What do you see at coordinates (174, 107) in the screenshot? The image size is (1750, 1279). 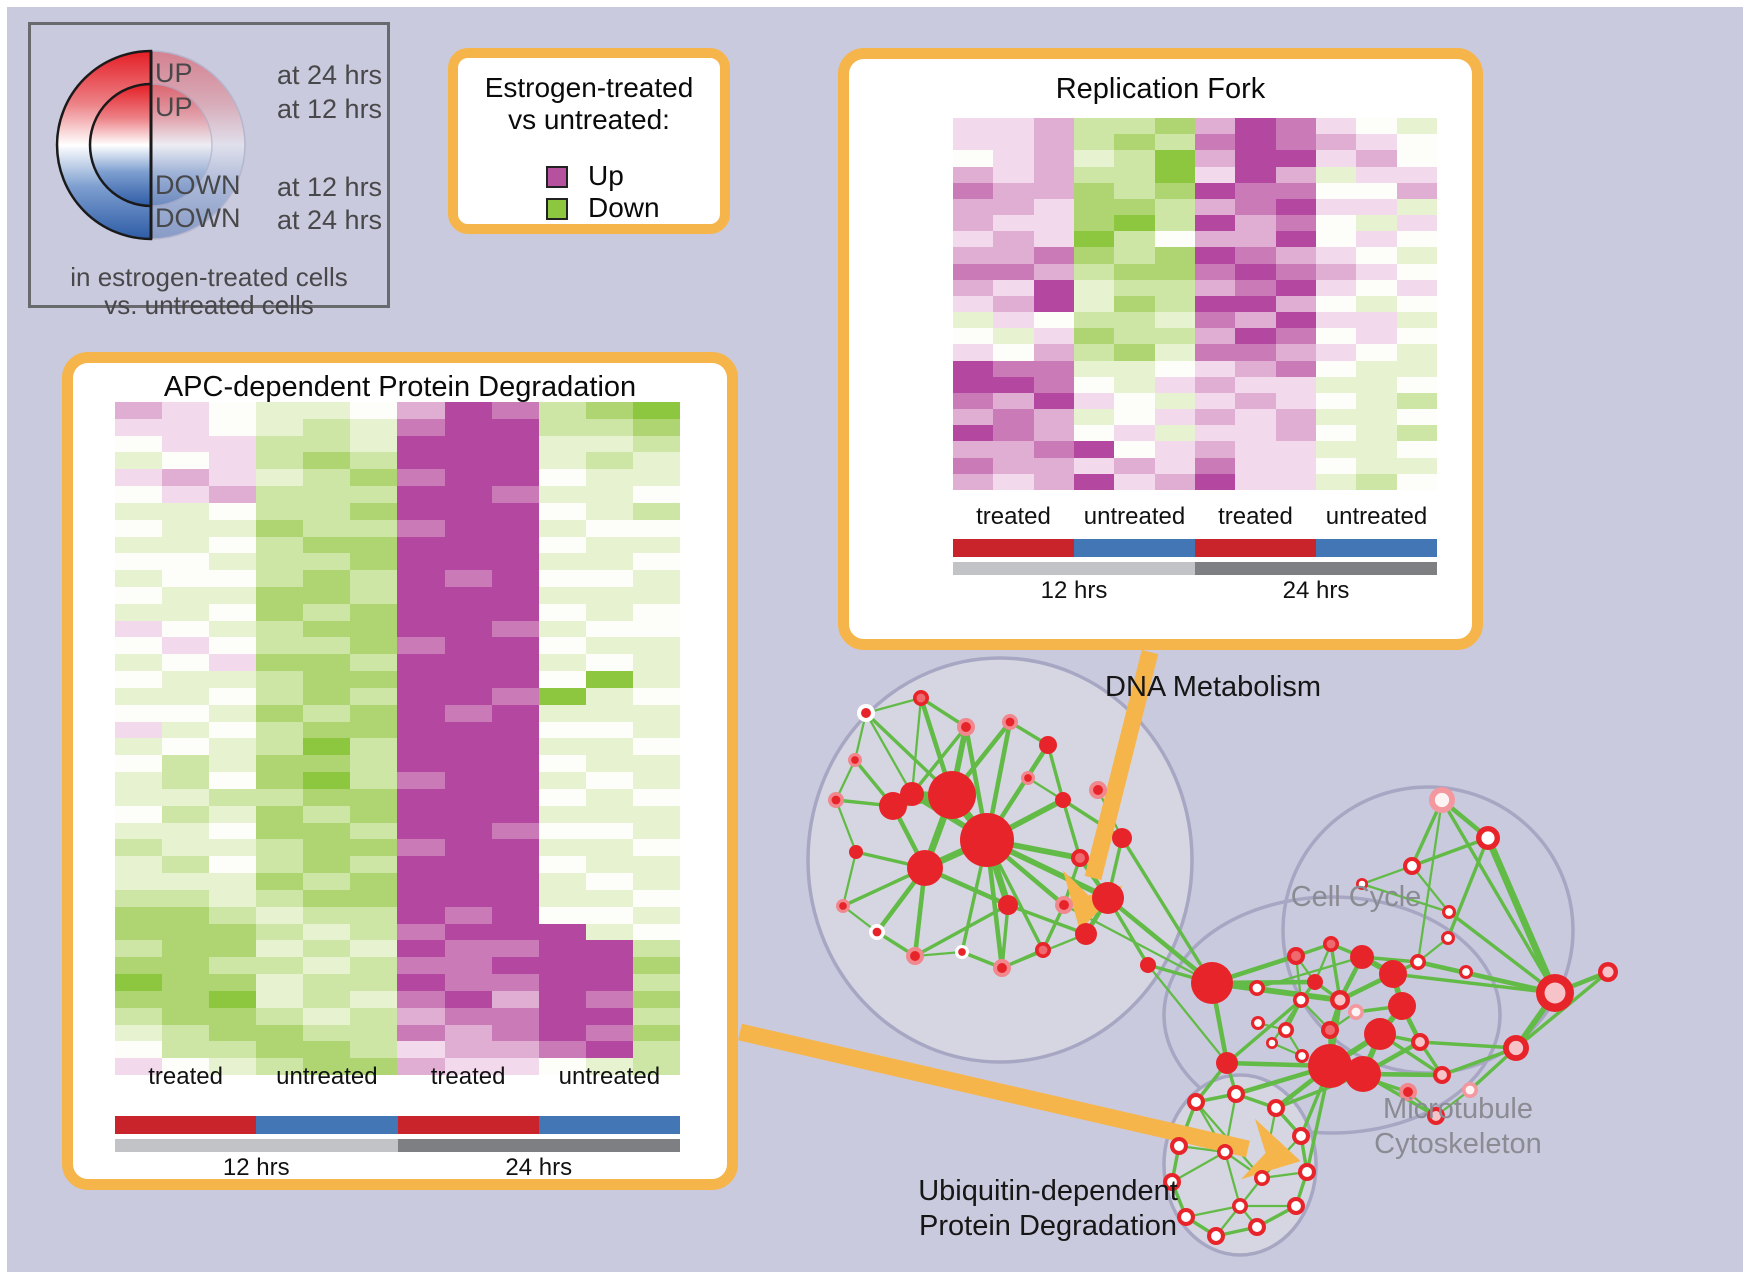 I see `ring-up12-word: UP` at bounding box center [174, 107].